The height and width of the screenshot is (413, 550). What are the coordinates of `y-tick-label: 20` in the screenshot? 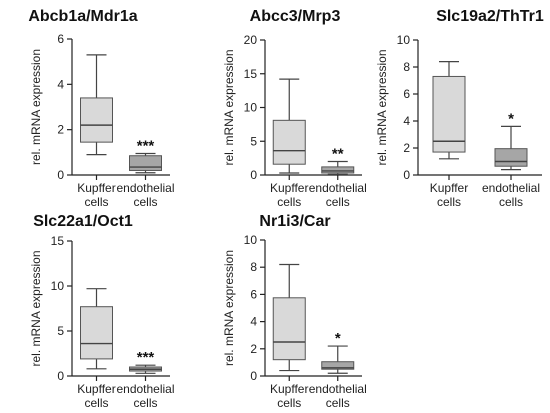 It's located at (251, 40).